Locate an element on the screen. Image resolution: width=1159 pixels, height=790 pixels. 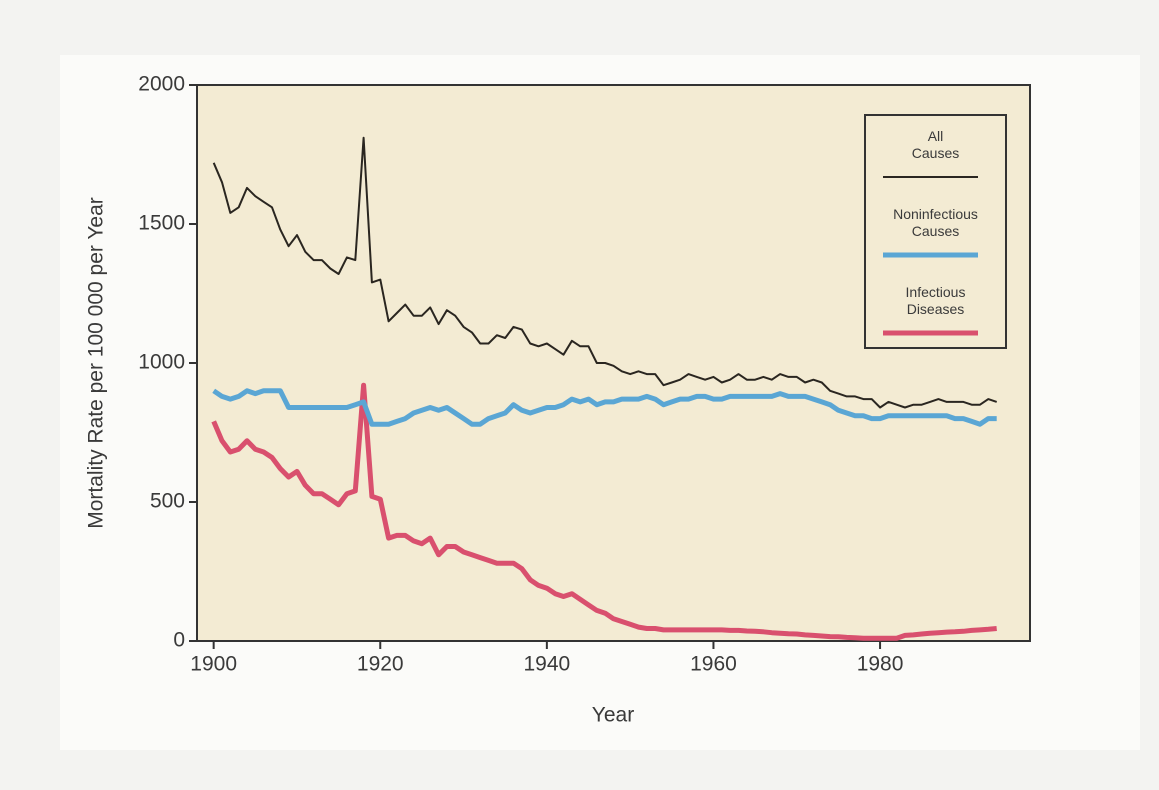
y-tick-label: 1000 is located at coordinates (161, 362).